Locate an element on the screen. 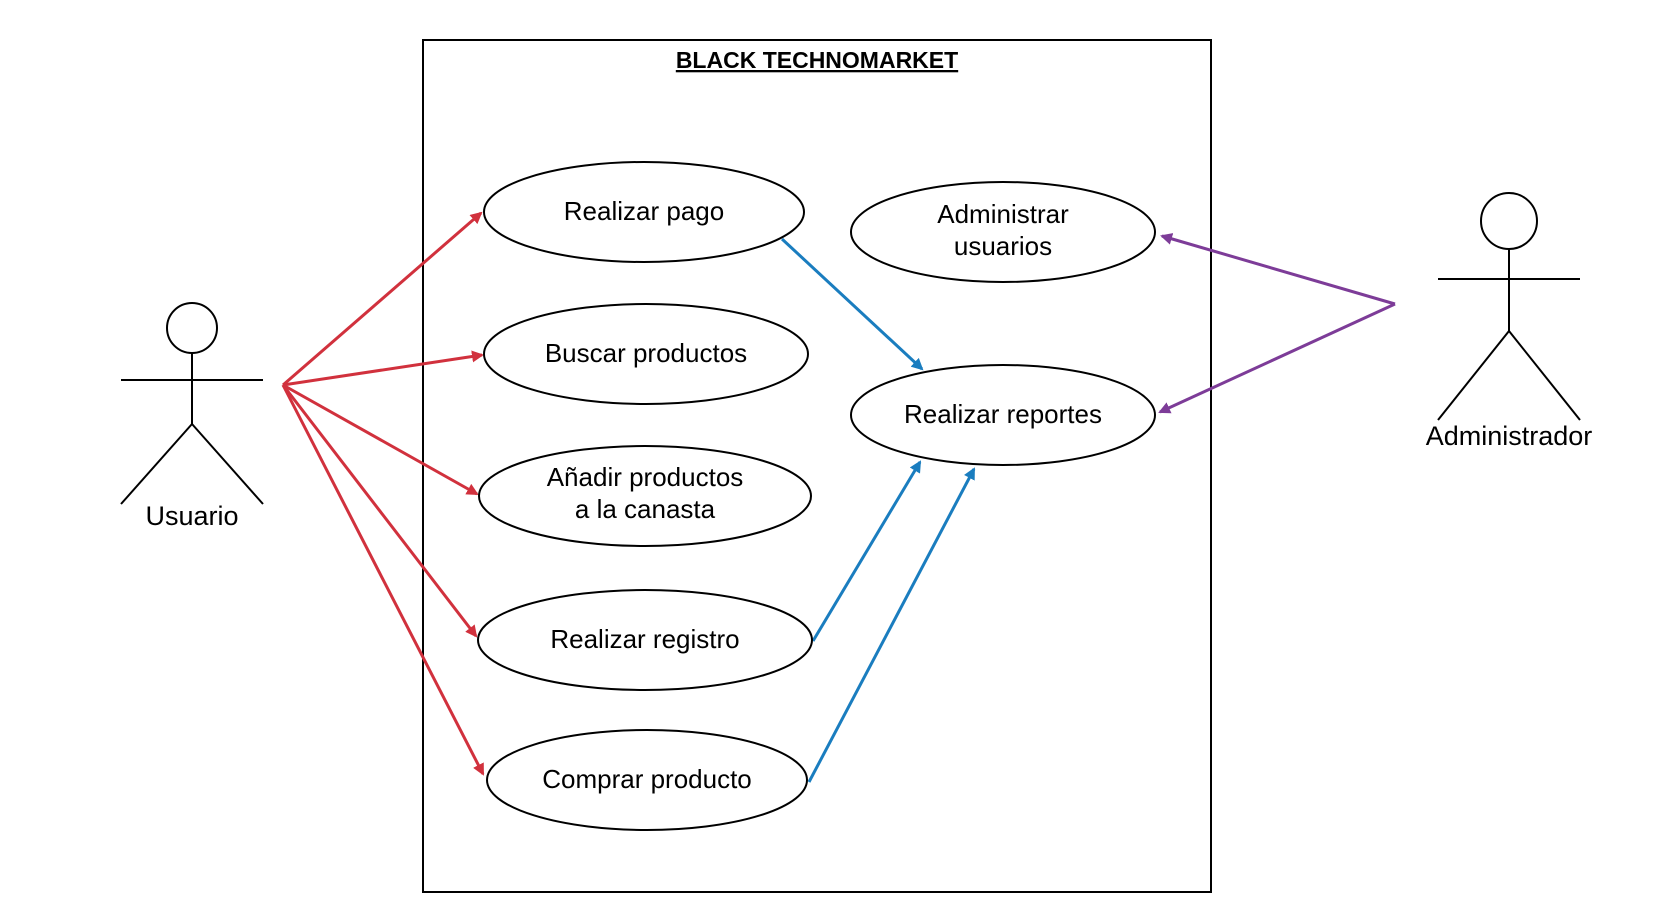 The image size is (1680, 920). link-usuario-anadir-productos is located at coordinates (380, 439).